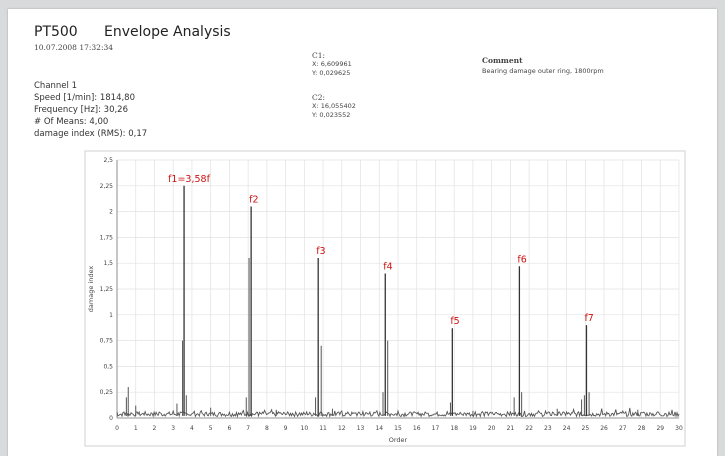 The height and width of the screenshot is (456, 725). Describe the element at coordinates (319, 97) in the screenshot. I see `cursor2-label: C2:` at that location.